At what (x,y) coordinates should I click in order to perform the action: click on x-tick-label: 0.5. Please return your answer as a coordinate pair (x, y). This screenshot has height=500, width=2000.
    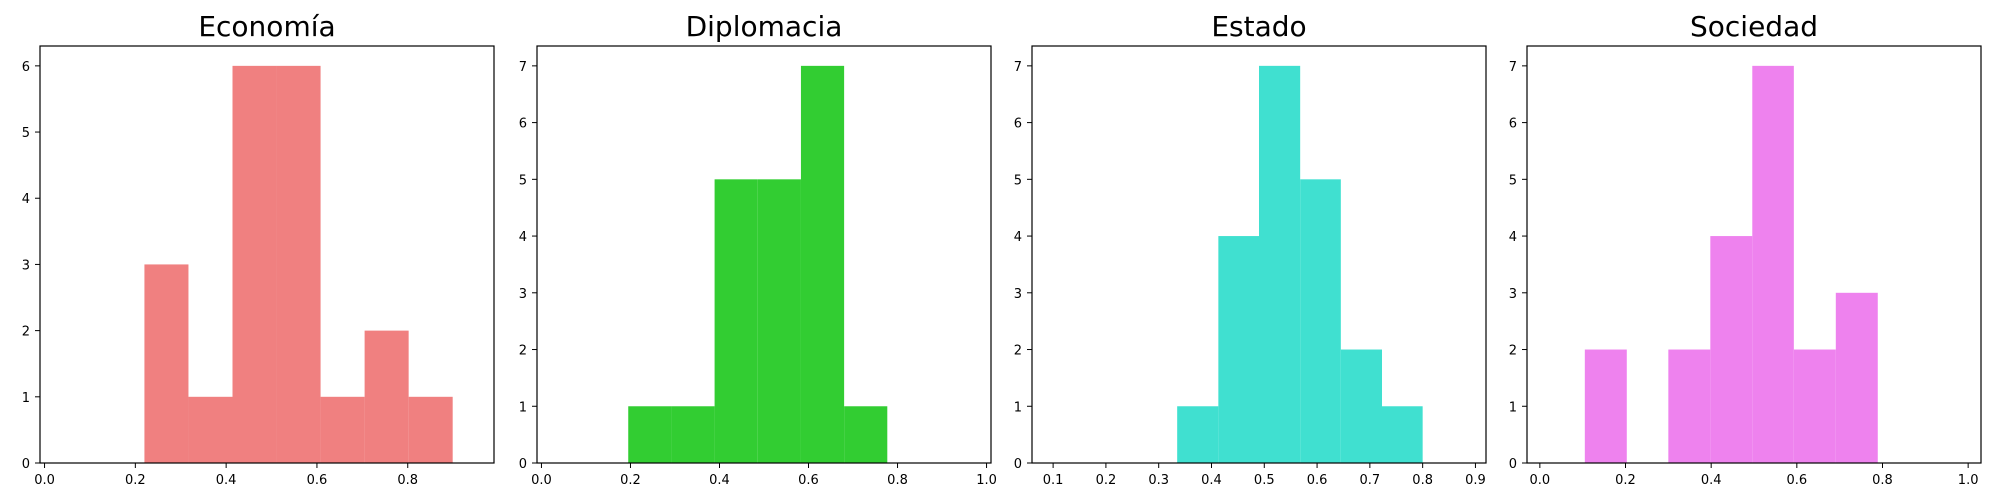
    Looking at the image, I should click on (1264, 480).